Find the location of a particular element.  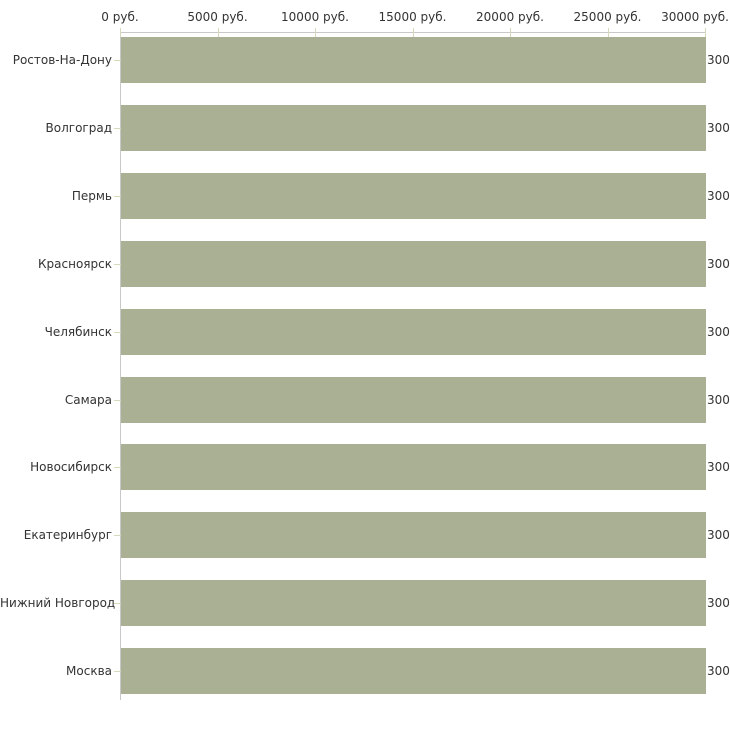

bar-row: Красноярск 30000 is located at coordinates (365, 263).